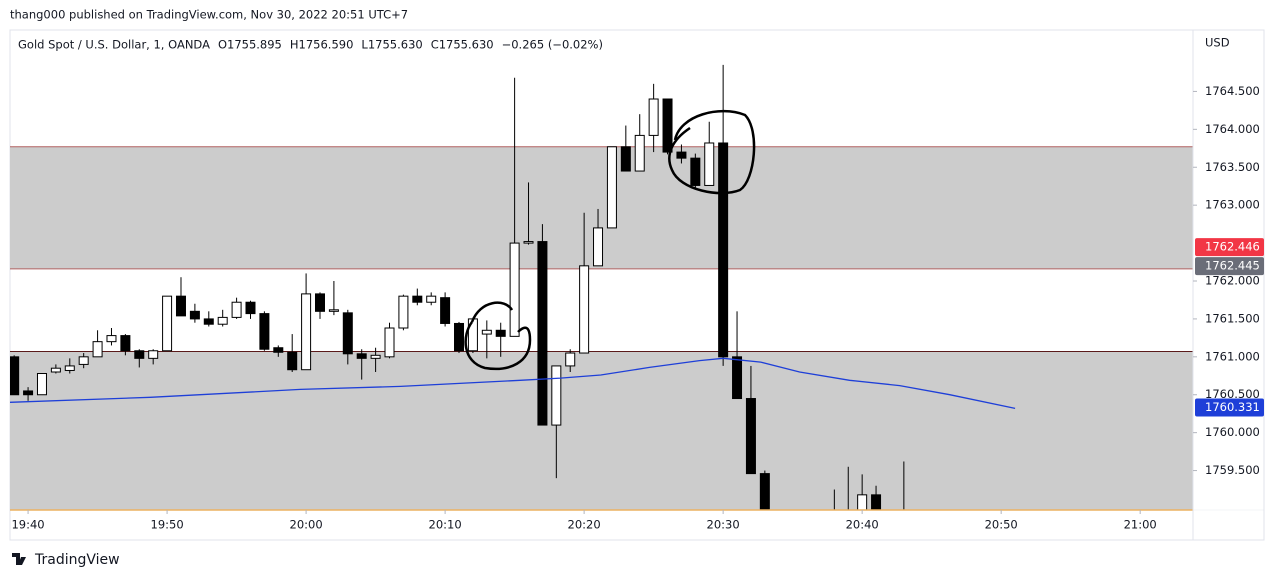 Image resolution: width=1280 pixels, height=582 pixels. What do you see at coordinates (391, 45) in the screenshot?
I see `legend-value: L1755.630` at bounding box center [391, 45].